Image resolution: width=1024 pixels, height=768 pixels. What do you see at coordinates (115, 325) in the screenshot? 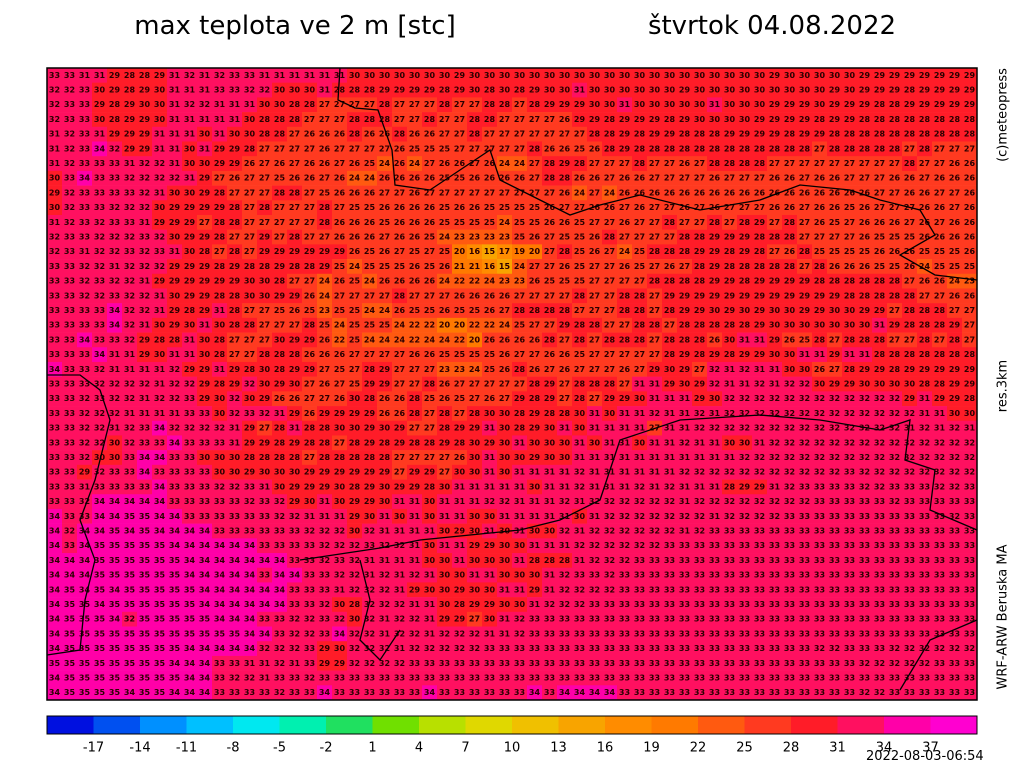
I see `cell-value: 34` at bounding box center [115, 325].